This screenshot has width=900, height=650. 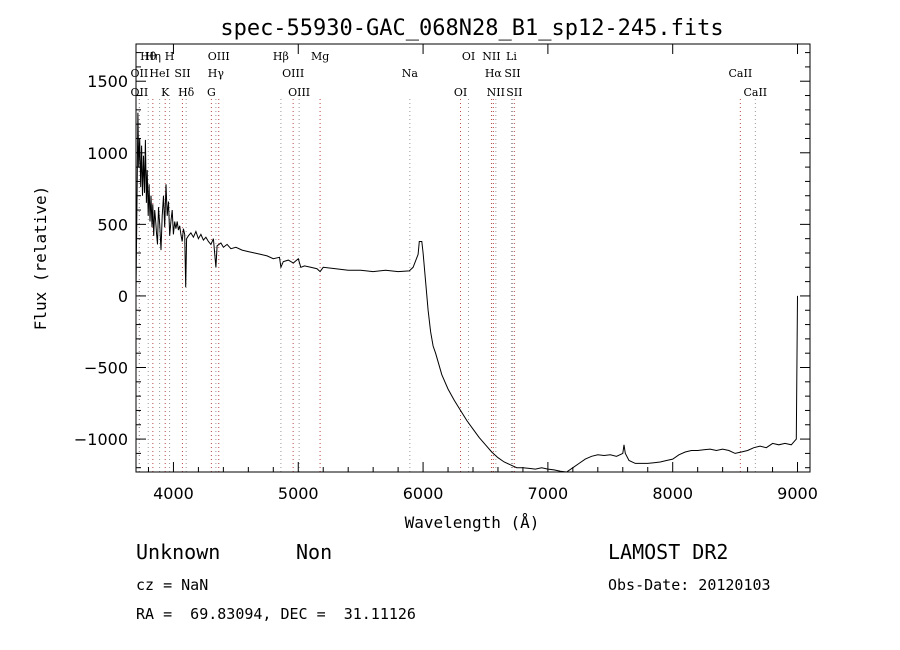 What do you see at coordinates (170, 56) in the screenshot?
I see `line-marker-label: H` at bounding box center [170, 56].